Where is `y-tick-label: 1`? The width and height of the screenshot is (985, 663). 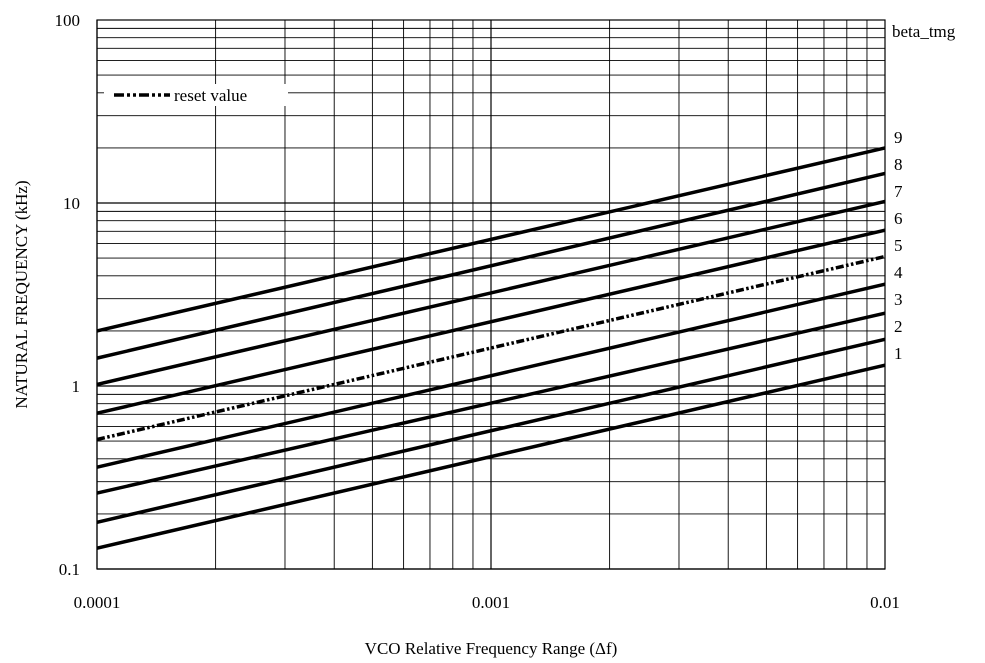
y-tick-label: 1 is located at coordinates (76, 386).